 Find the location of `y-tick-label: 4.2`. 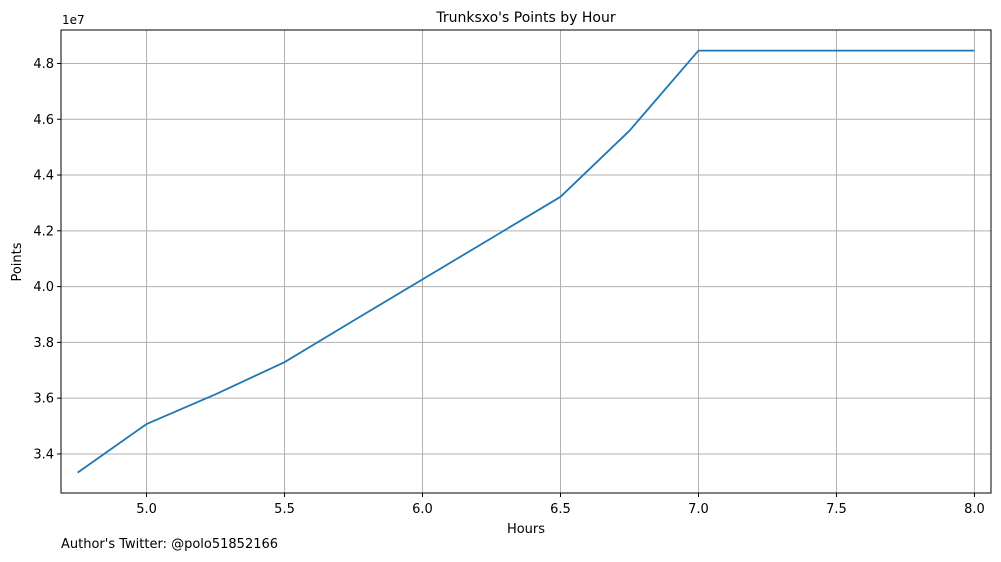

y-tick-label: 4.2 is located at coordinates (43, 231).